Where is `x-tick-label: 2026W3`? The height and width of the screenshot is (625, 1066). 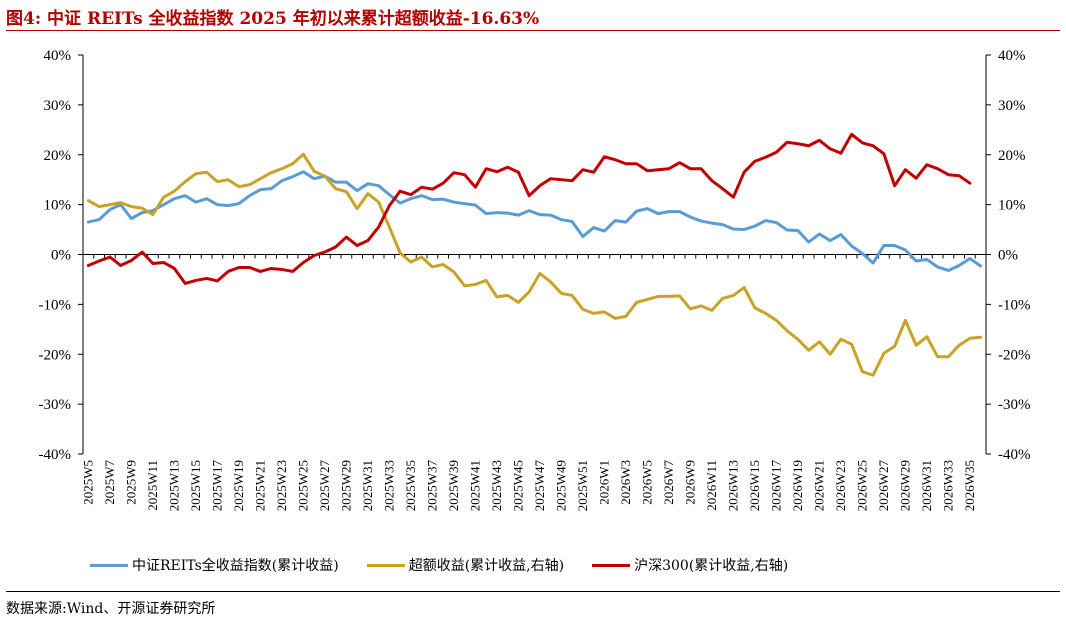
x-tick-label: 2026W3 is located at coordinates (625, 482).